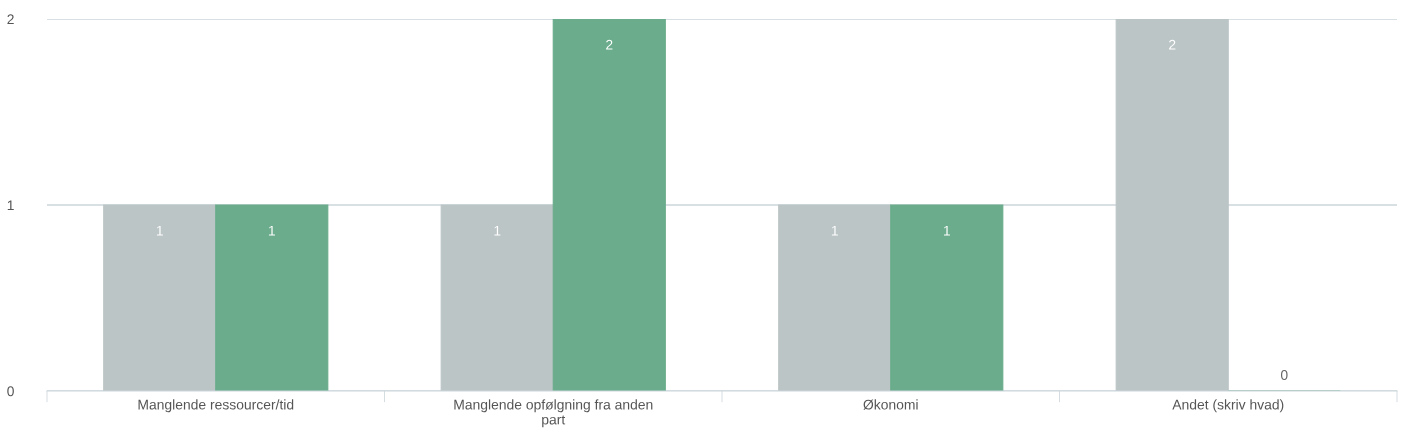 This screenshot has width=1404, height=443. I want to click on data-label: 0, so click(1284, 375).